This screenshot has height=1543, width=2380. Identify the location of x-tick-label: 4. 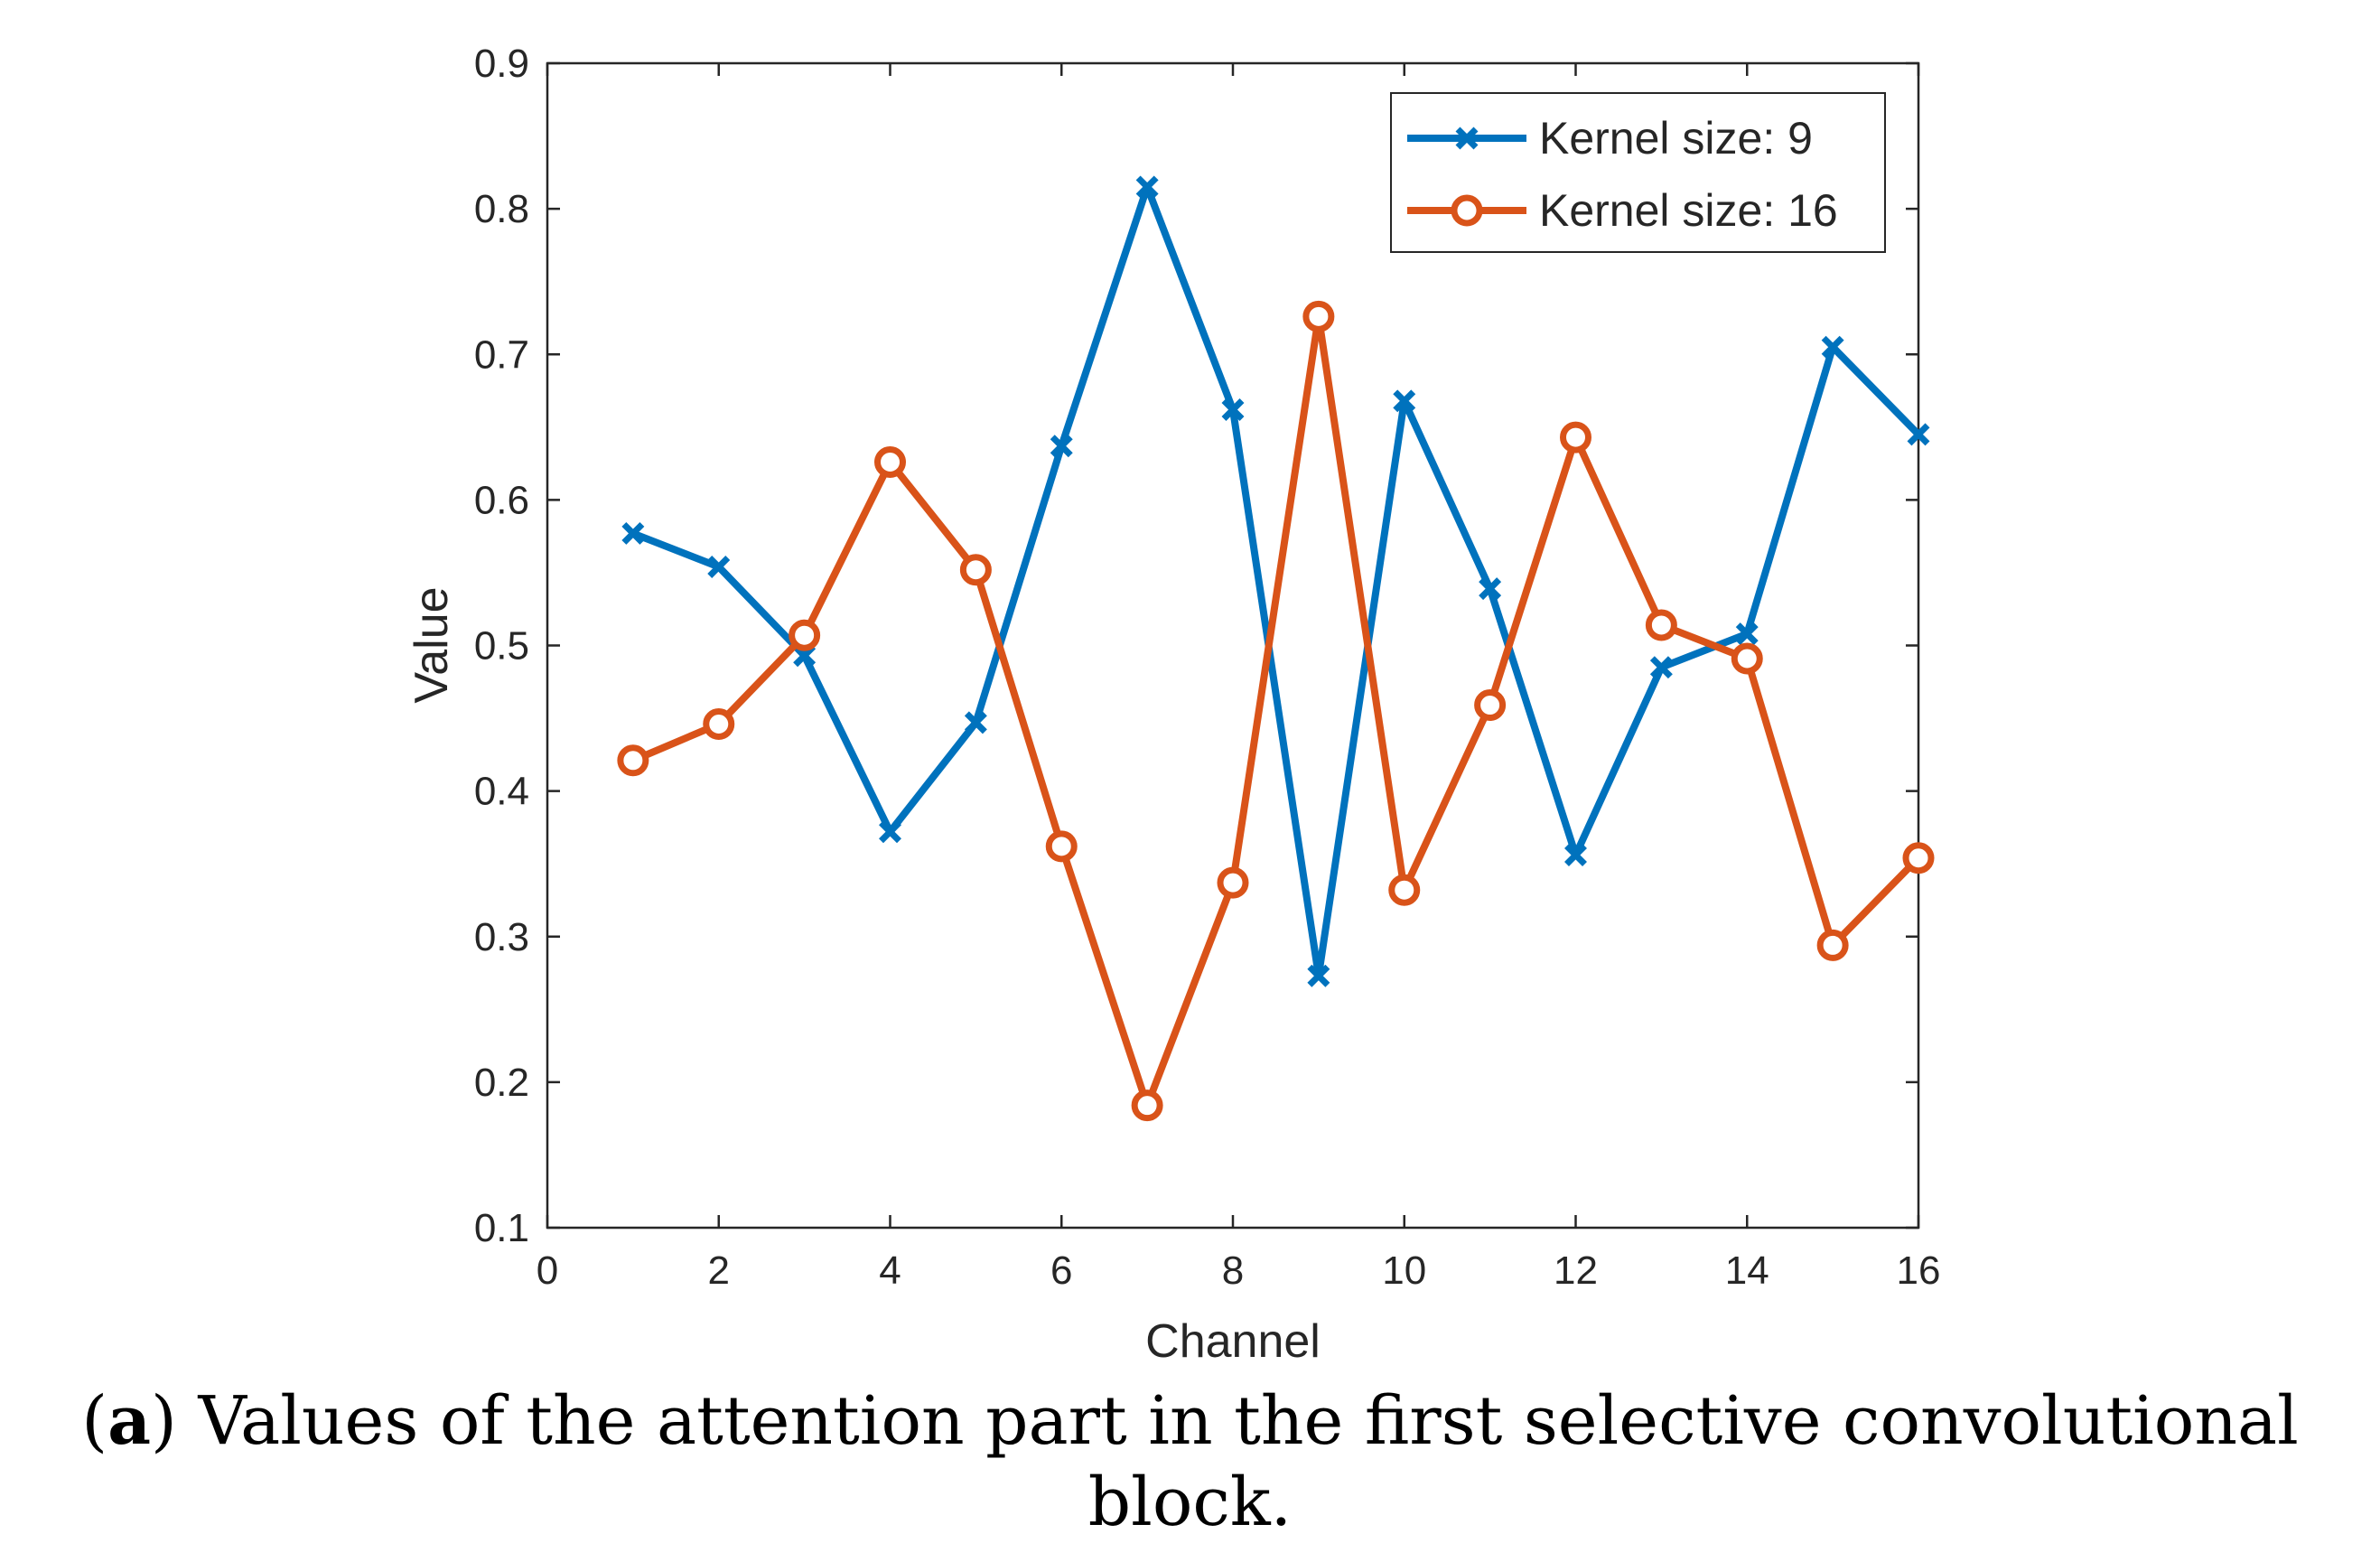
(890, 1270).